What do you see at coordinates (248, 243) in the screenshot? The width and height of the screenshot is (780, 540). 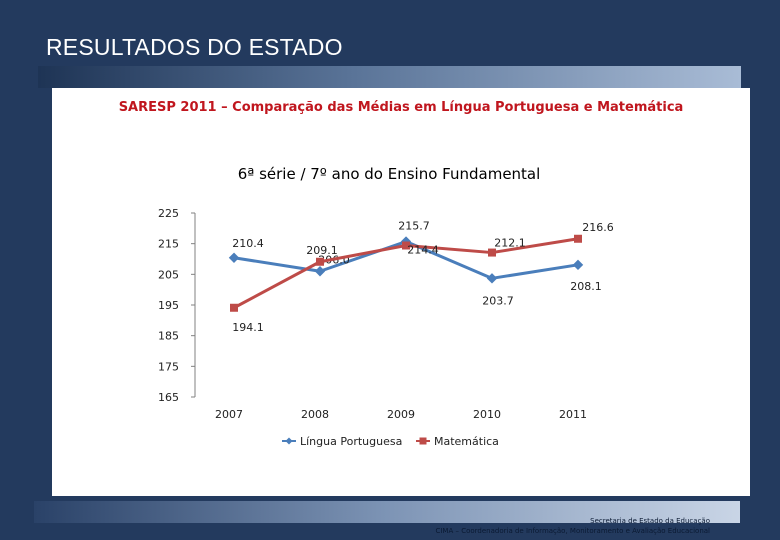 I see `data-label: 210.4` at bounding box center [248, 243].